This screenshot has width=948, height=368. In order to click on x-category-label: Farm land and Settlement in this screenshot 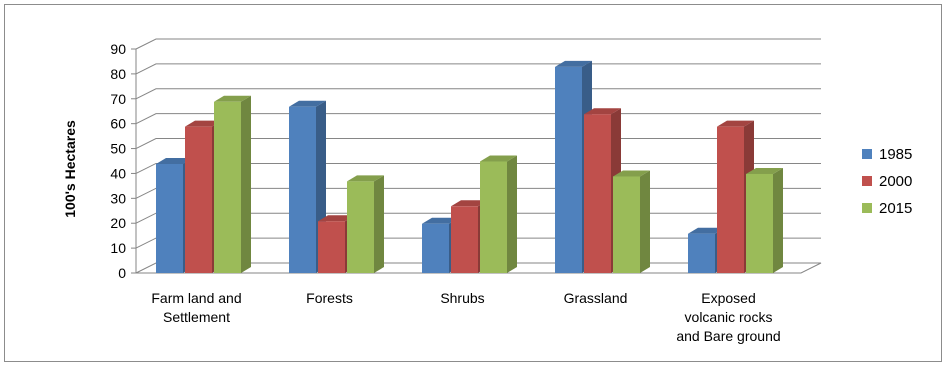, I will do `click(196, 307)`.